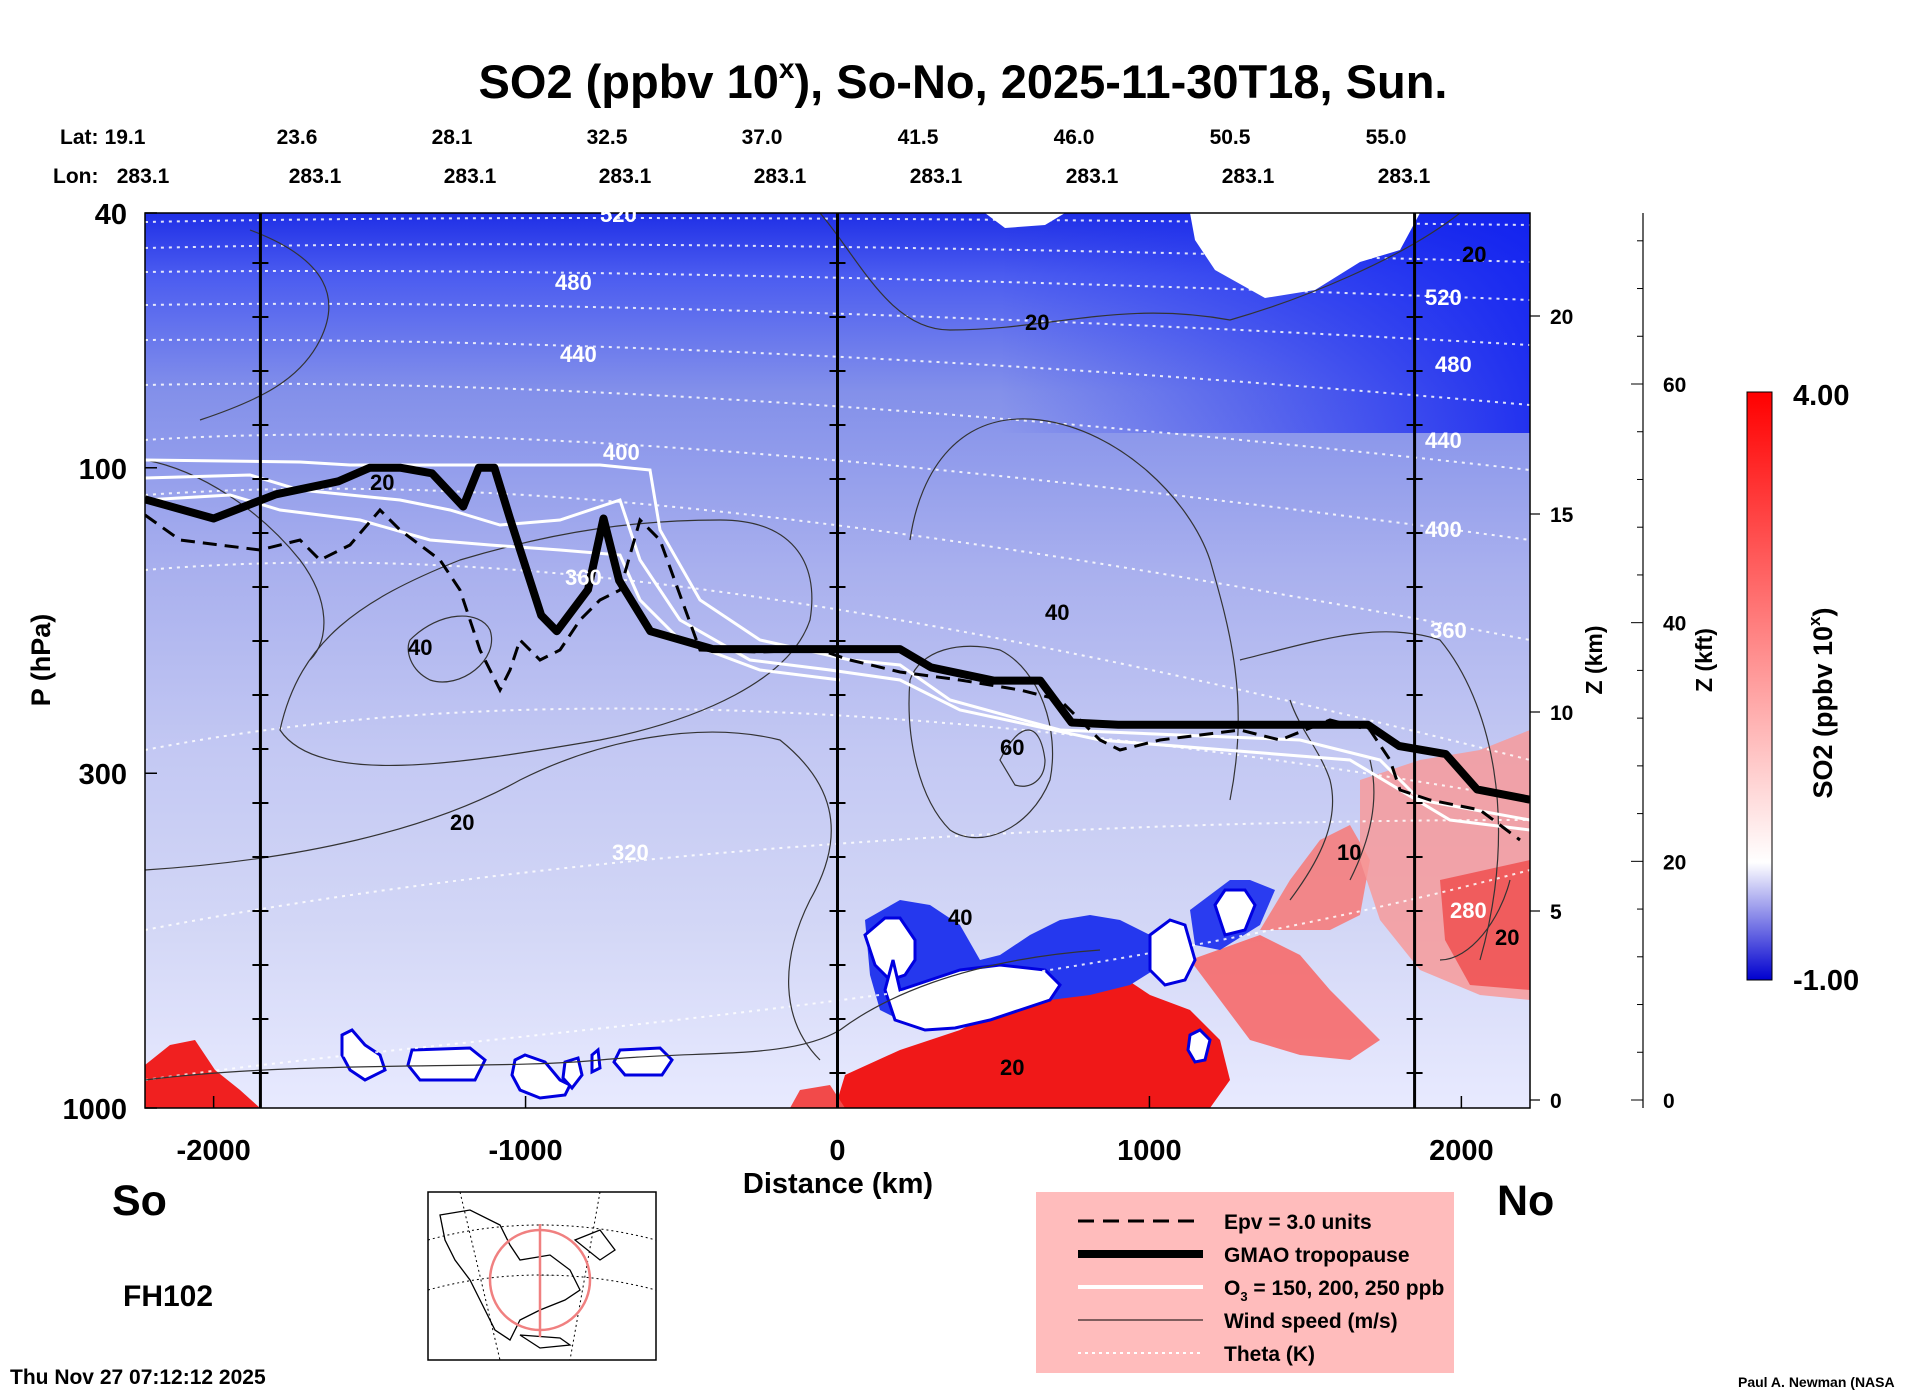 This screenshot has width=1926, height=1394. What do you see at coordinates (837, 1151) in the screenshot?
I see `x-tick-label: 0` at bounding box center [837, 1151].